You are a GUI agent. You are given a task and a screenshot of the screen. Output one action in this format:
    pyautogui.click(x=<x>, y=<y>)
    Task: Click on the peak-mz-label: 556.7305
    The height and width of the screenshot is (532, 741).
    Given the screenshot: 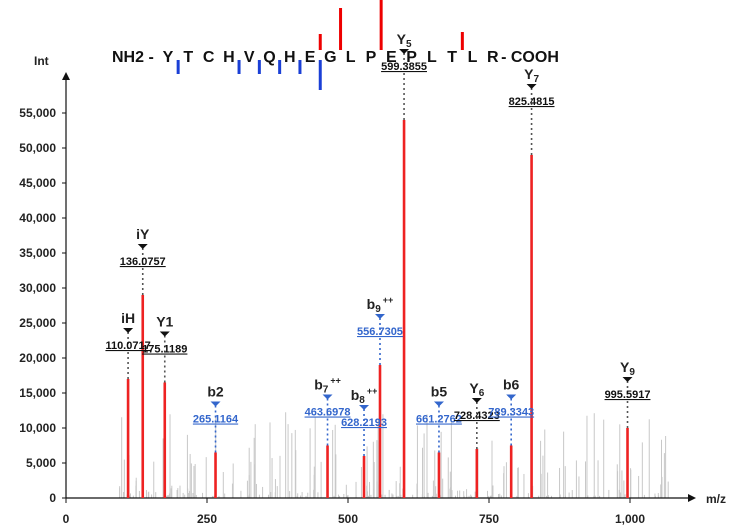 What is the action you would take?
    pyautogui.click(x=380, y=332)
    